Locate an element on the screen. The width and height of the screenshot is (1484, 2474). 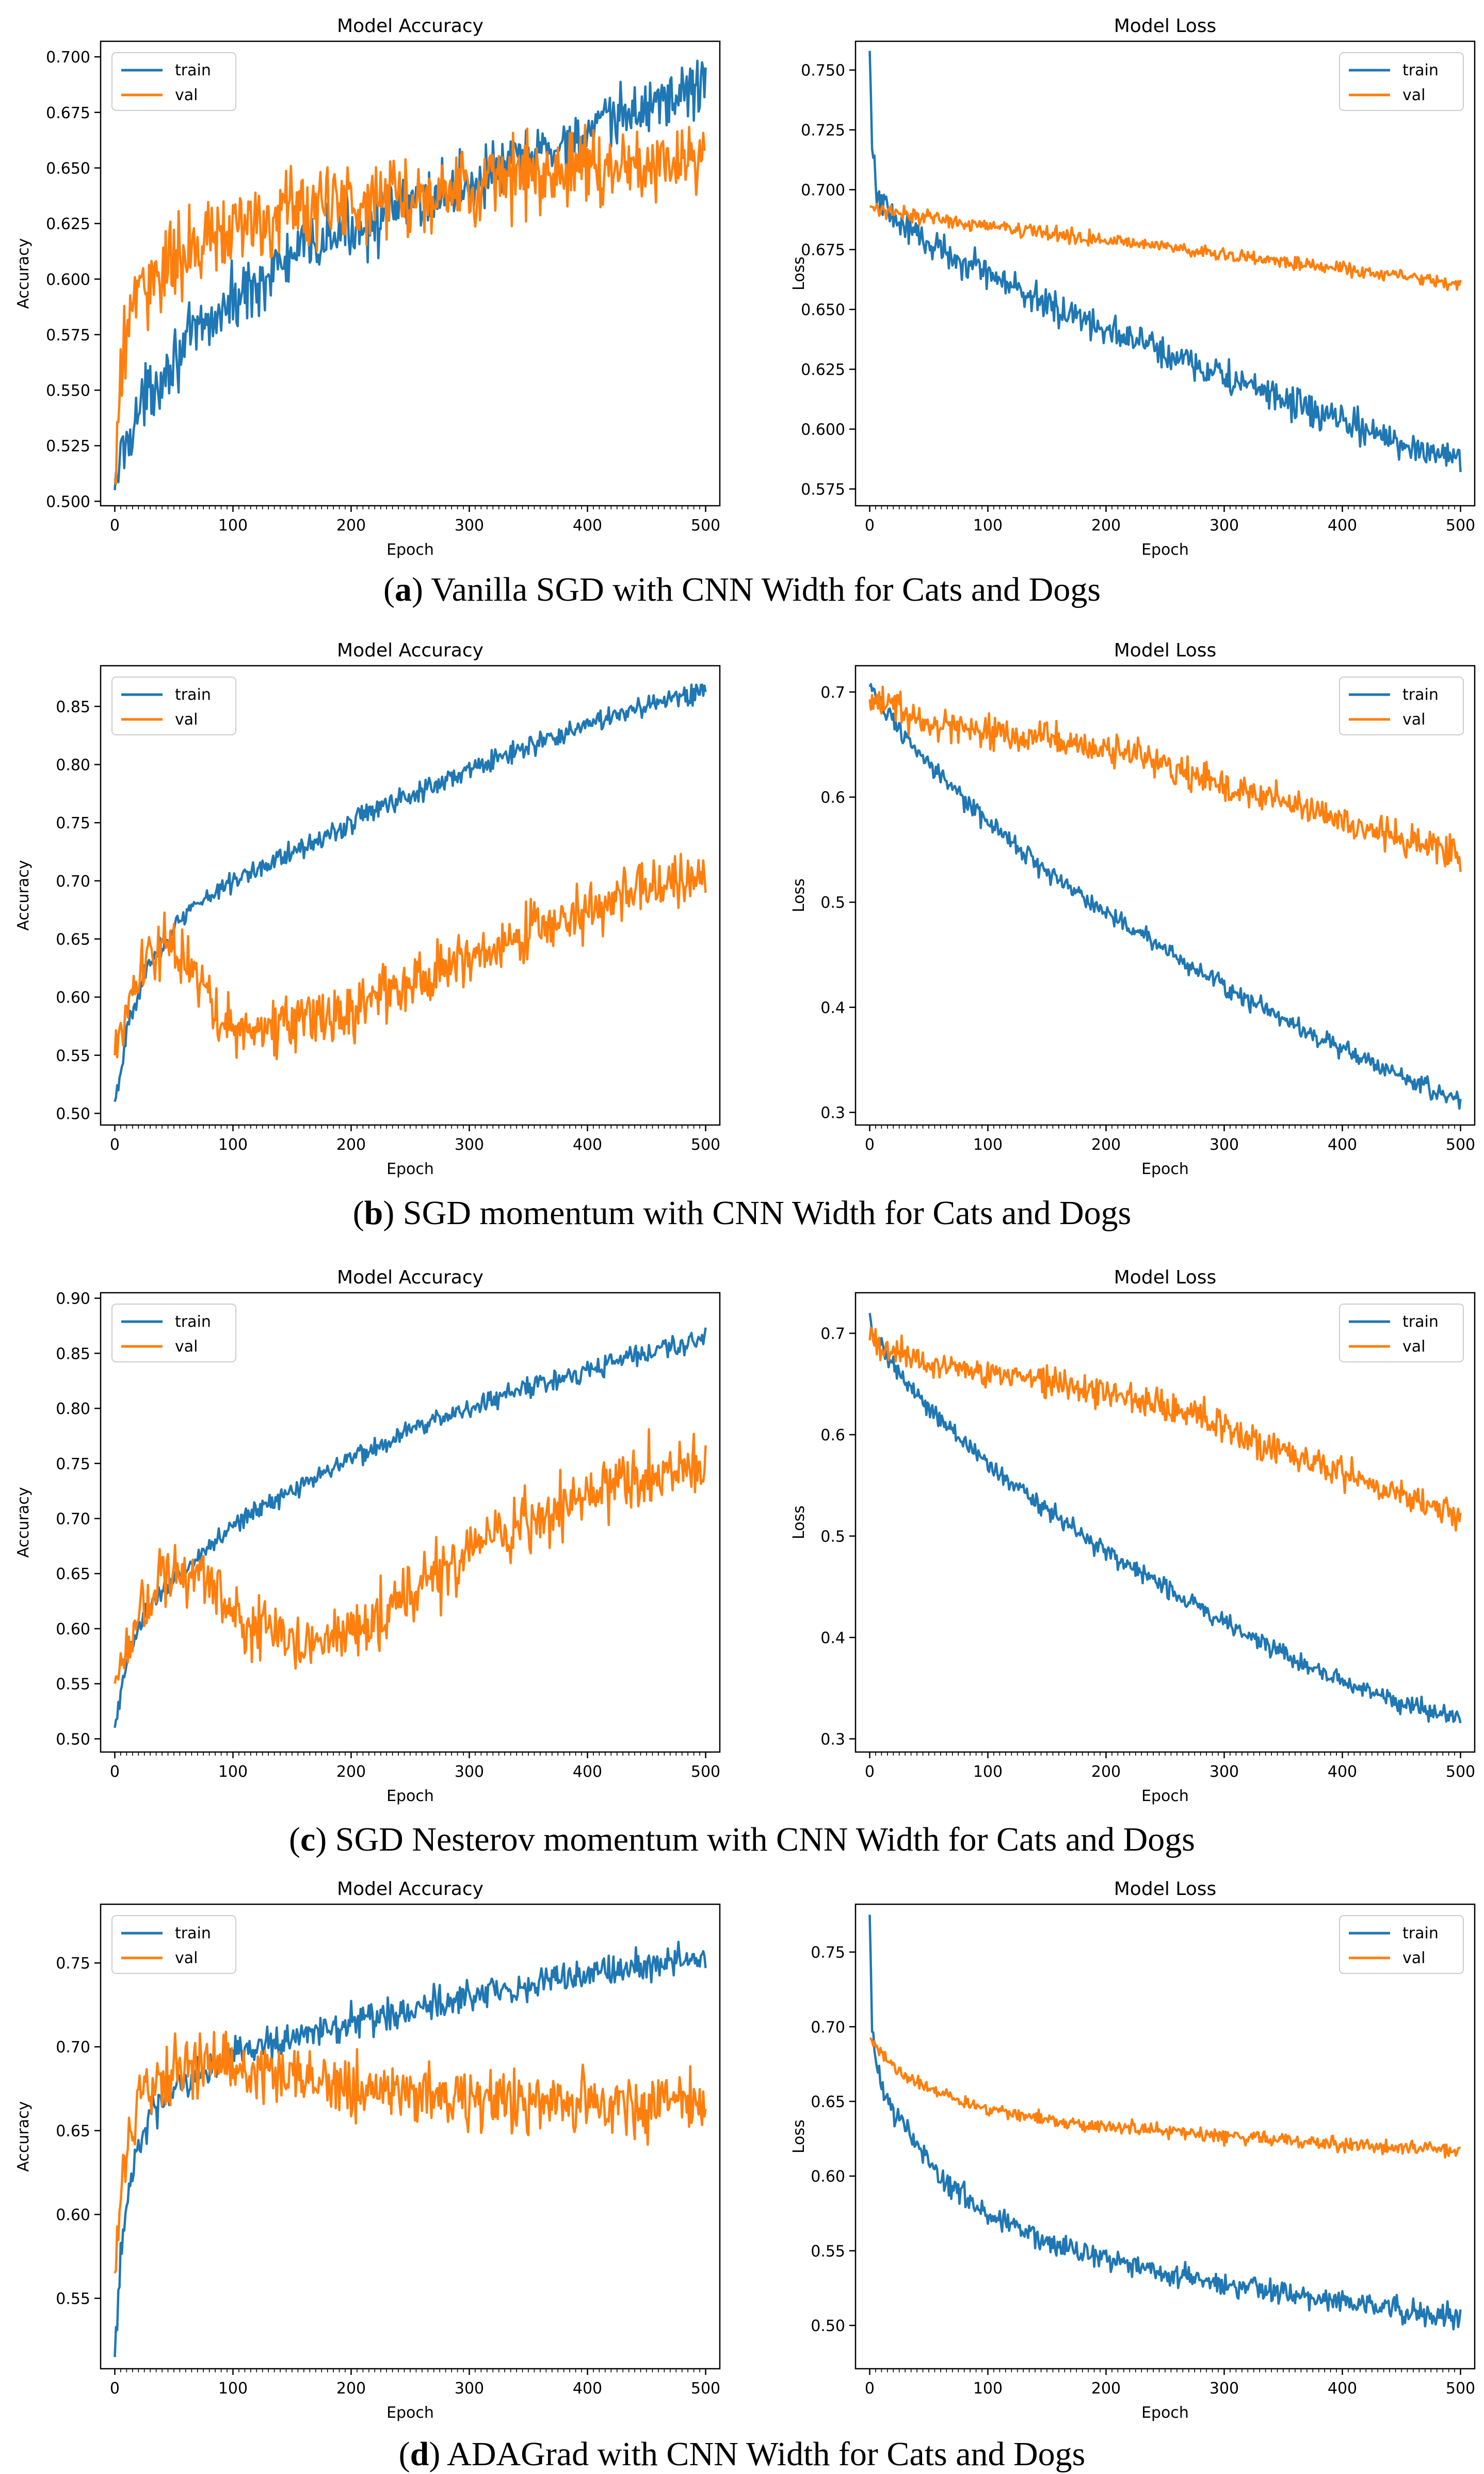
y-tick-label: 0.750 is located at coordinates (823, 71).